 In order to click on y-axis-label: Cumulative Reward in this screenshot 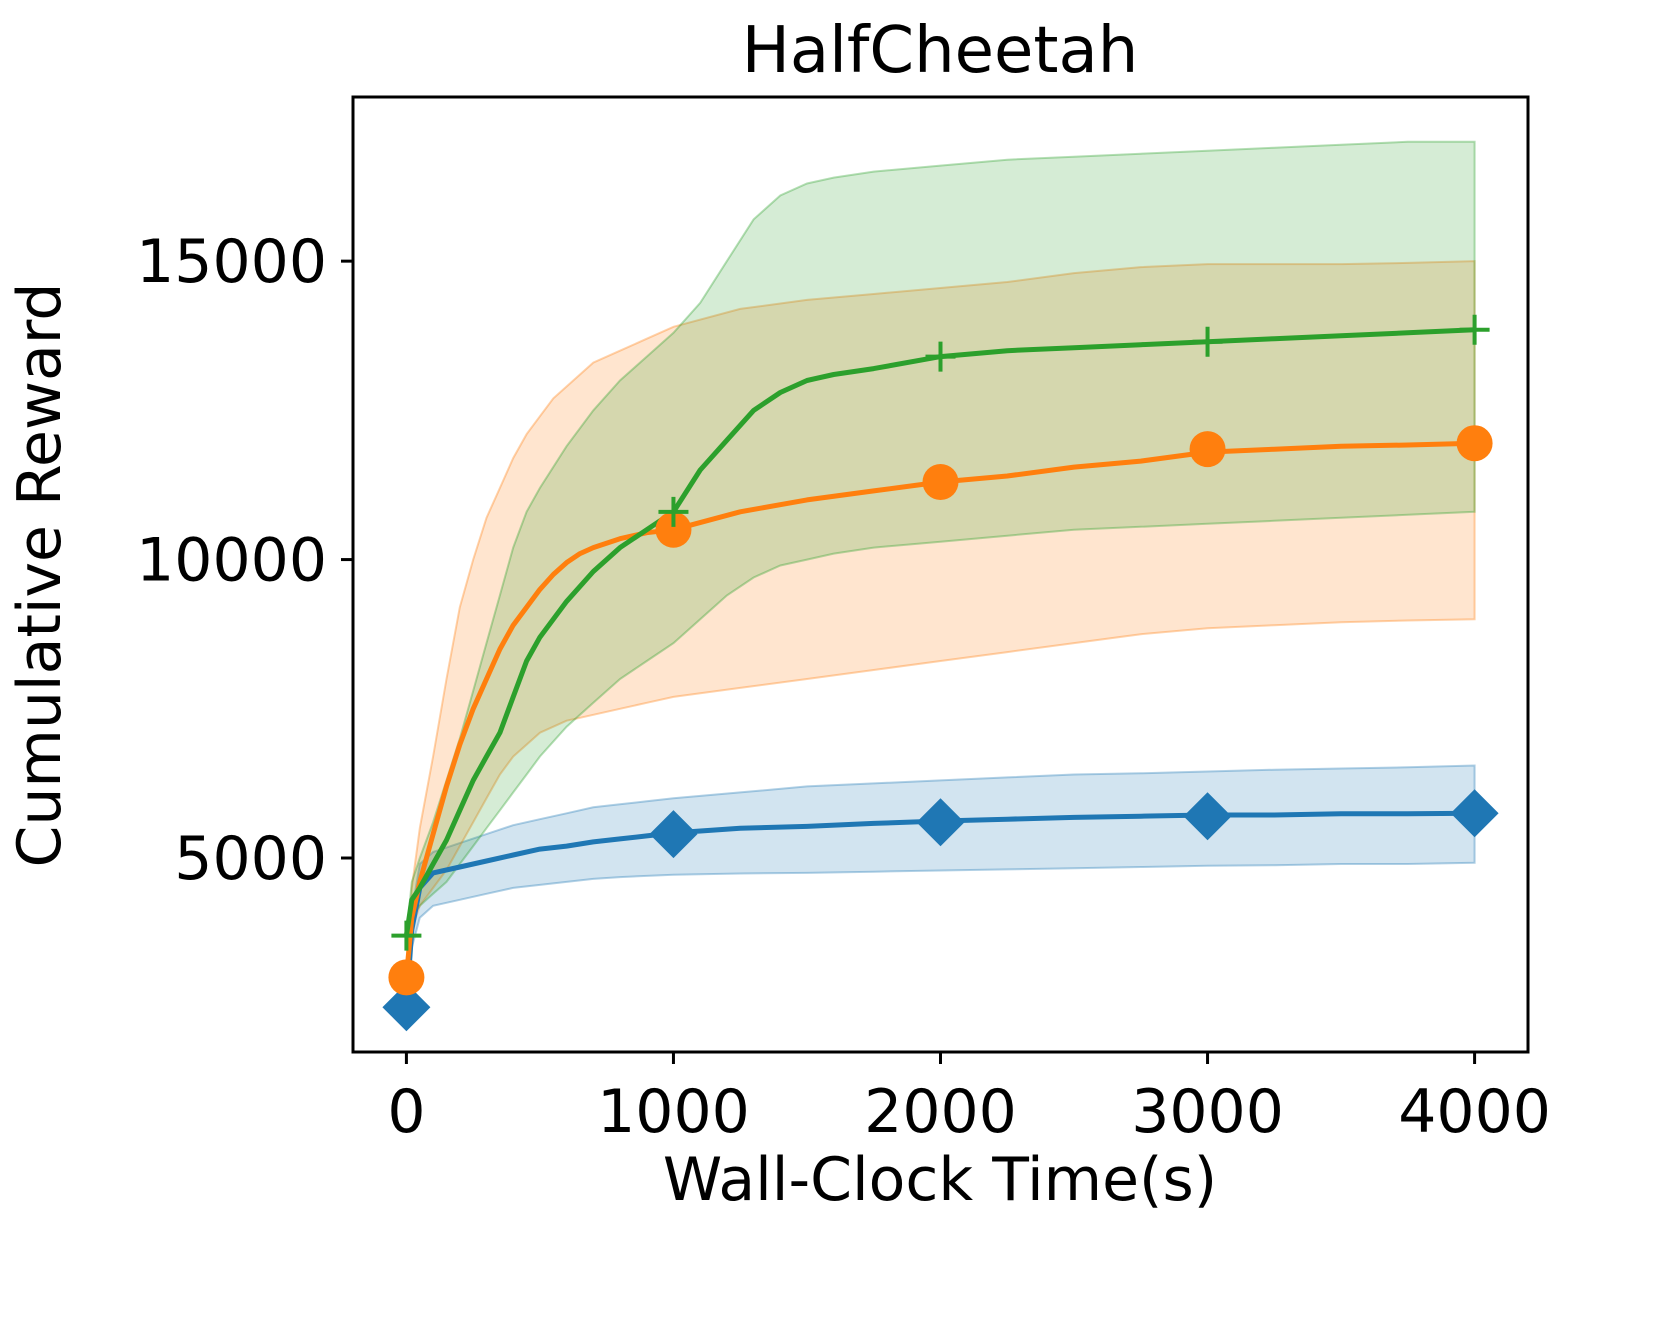, I will do `click(40, 575)`.